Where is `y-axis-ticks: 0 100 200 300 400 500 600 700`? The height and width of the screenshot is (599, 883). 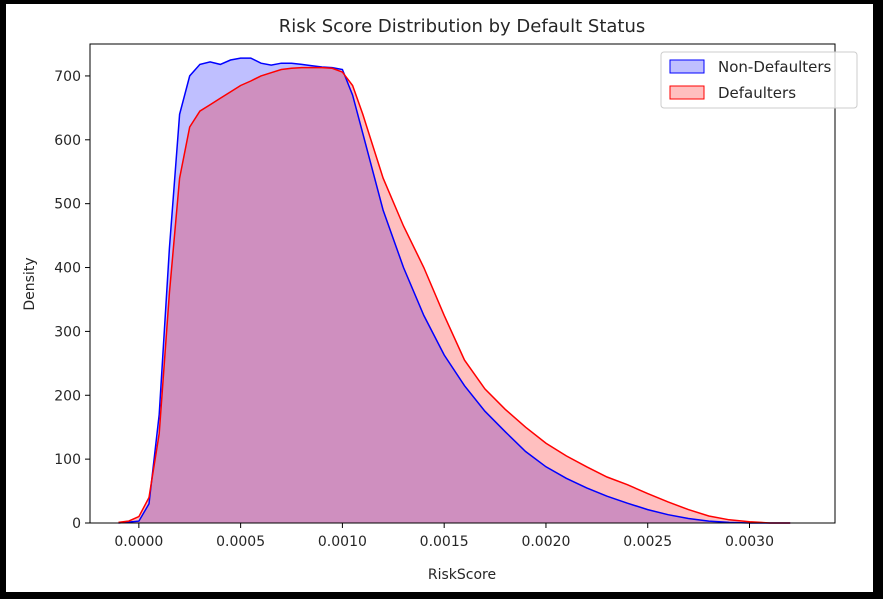
y-axis-ticks: 0 100 200 300 400 500 600 700 is located at coordinates (72, 300).